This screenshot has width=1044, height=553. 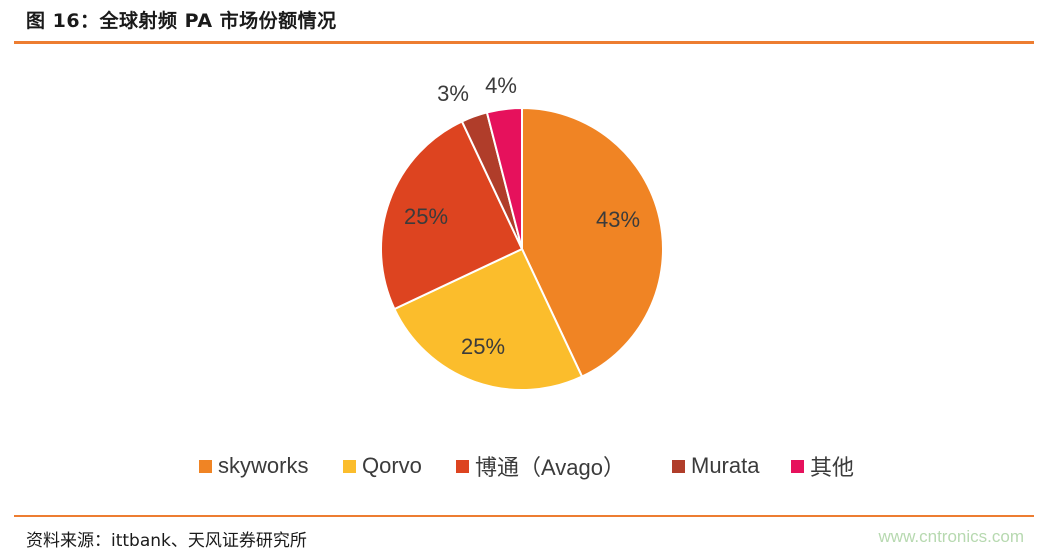 What do you see at coordinates (181, 21) in the screenshot?
I see `figure-title: 图 16：全球射频 PA 市场份额情况` at bounding box center [181, 21].